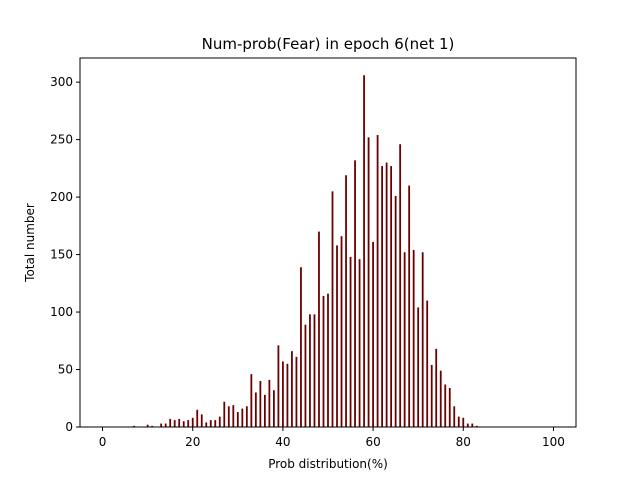 This screenshot has height=480, width=640. I want to click on x-tick-label: 60, so click(372, 442).